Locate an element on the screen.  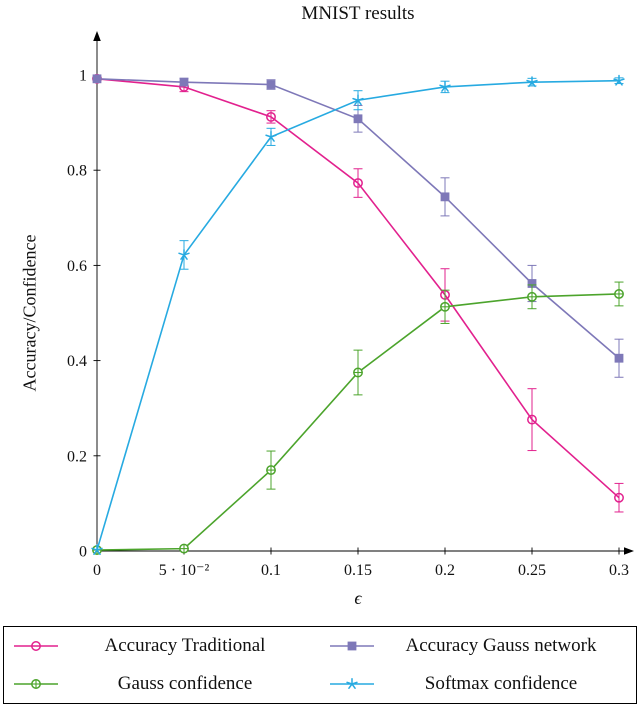
svg-text: 0.25 is located at coordinates (532, 570).